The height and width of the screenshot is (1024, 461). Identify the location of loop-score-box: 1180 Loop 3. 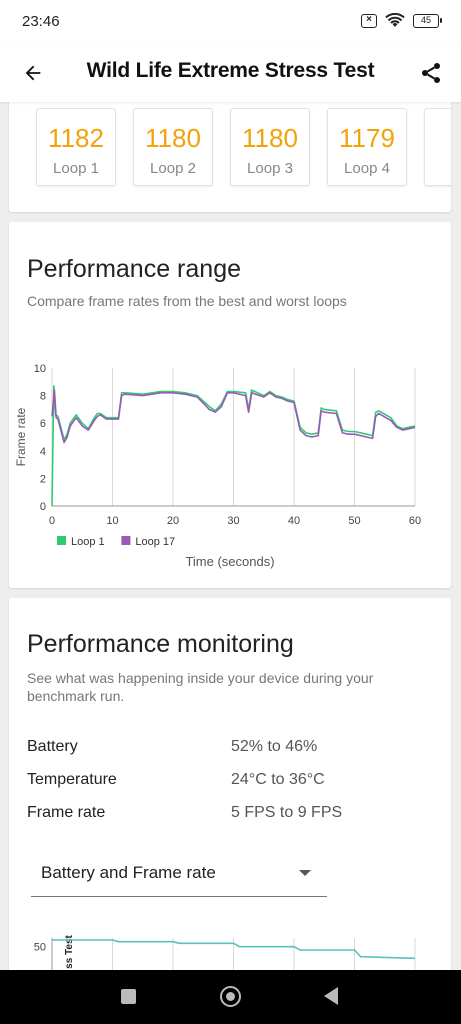
(270, 147).